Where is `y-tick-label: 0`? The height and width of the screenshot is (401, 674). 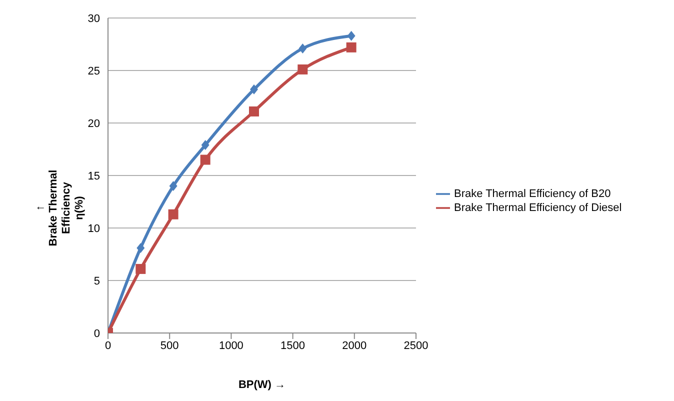 y-tick-label: 0 is located at coordinates (97, 334).